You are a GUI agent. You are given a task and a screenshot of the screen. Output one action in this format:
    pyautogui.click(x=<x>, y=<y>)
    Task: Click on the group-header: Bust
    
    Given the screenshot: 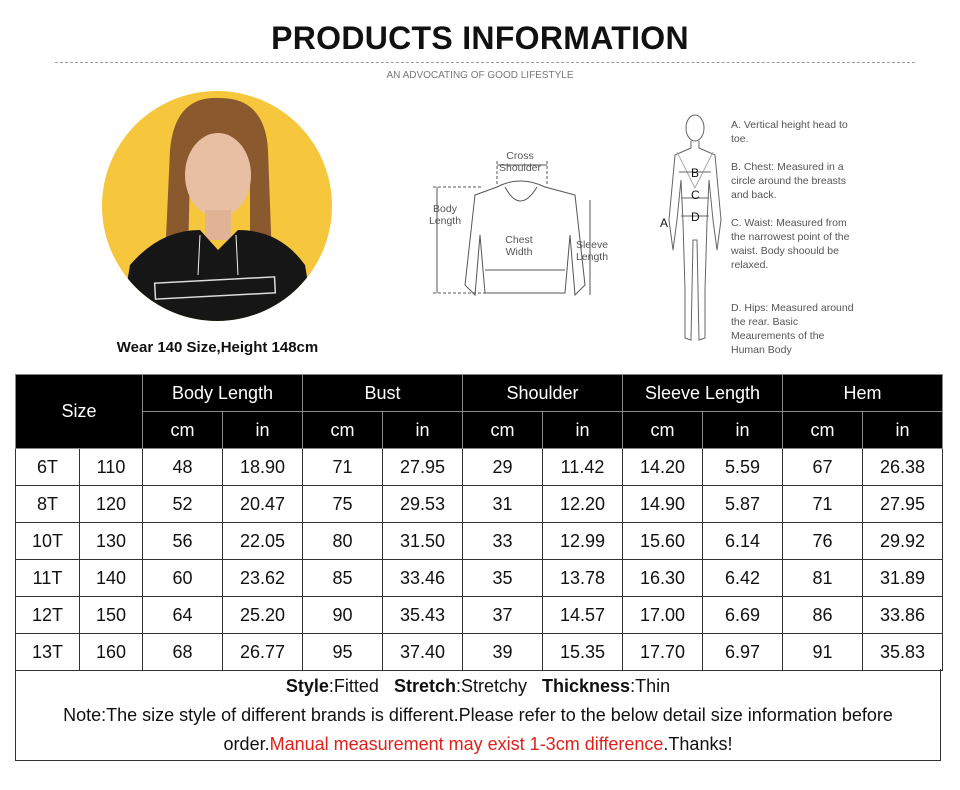 What is the action you would take?
    pyautogui.click(x=383, y=393)
    